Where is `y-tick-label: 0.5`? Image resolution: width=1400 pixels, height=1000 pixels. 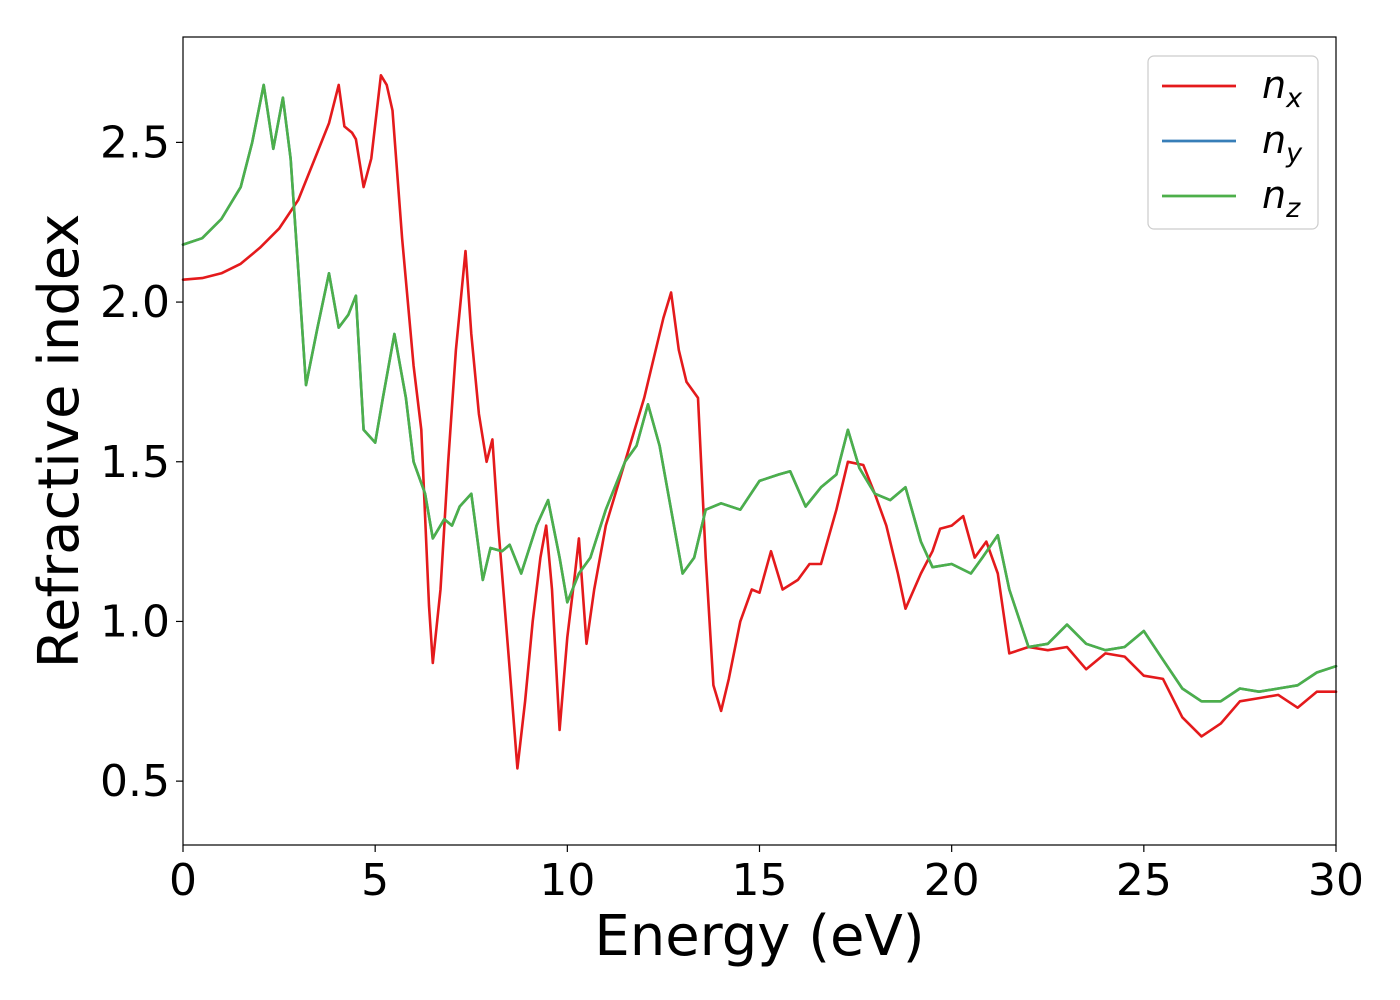
y-tick-label: 0.5 is located at coordinates (135, 781).